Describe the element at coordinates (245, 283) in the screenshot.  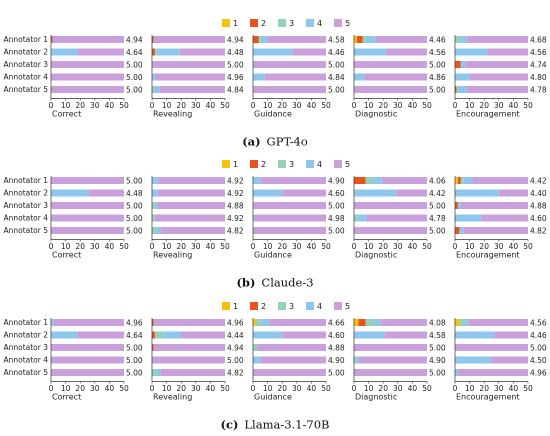
I see `caption-label: (b)` at that location.